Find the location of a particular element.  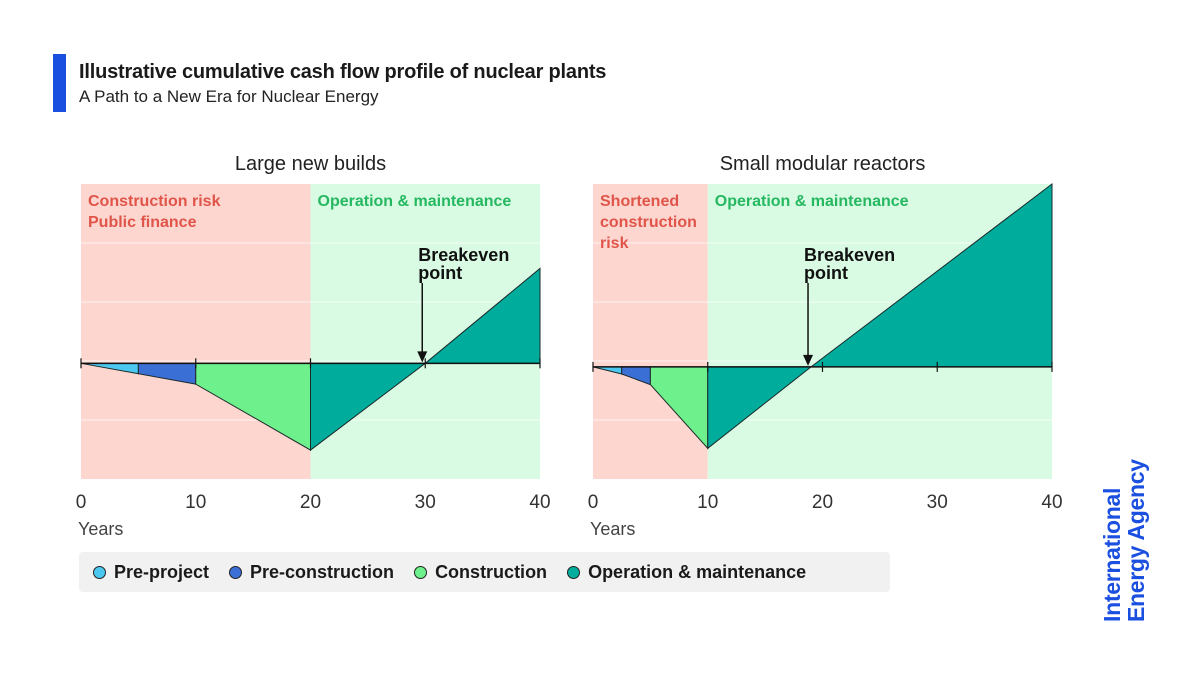

legend-item-pre-construction: Pre-construction is located at coordinates (311, 572).